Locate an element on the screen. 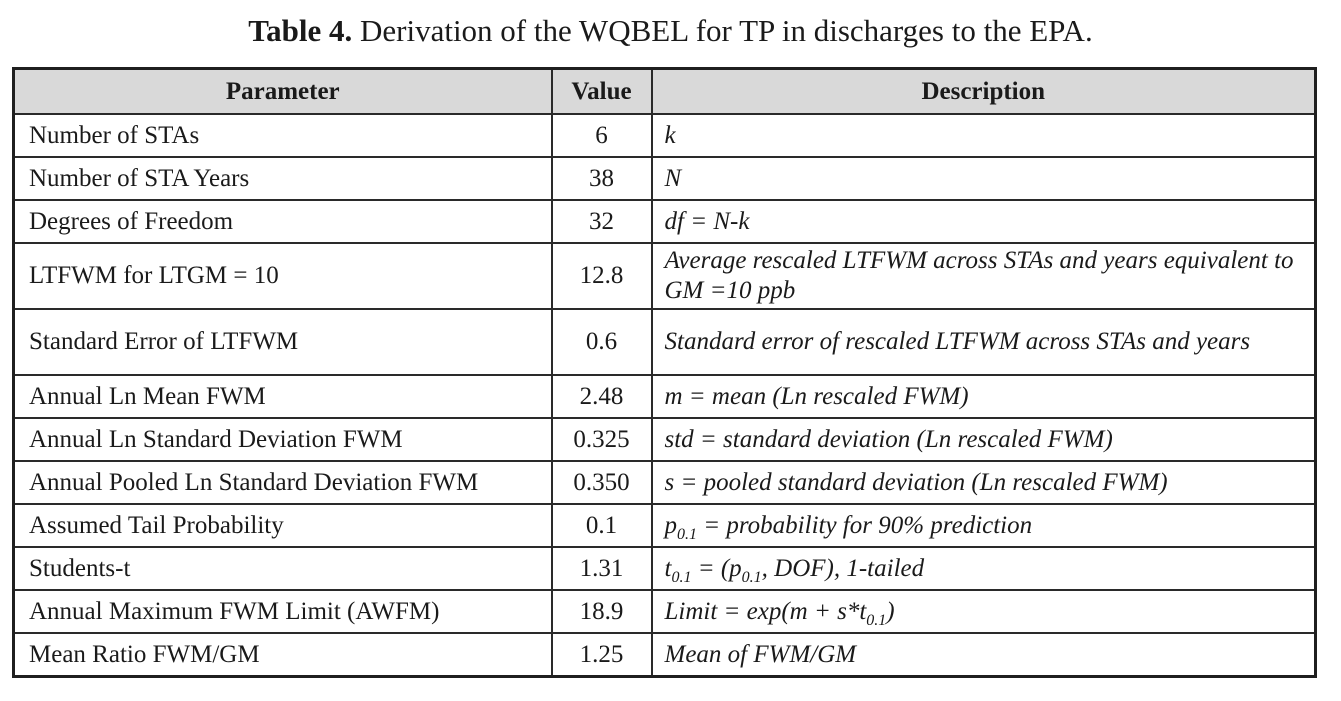 This screenshot has width=1341, height=701. parameter-cell: Assumed Tail Probability is located at coordinates (282, 525).